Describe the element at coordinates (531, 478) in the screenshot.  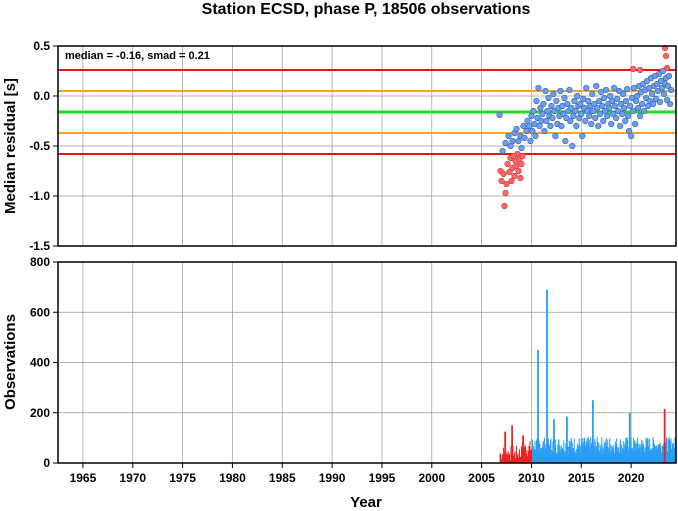
I see `year-x-tick-label: 2010` at that location.